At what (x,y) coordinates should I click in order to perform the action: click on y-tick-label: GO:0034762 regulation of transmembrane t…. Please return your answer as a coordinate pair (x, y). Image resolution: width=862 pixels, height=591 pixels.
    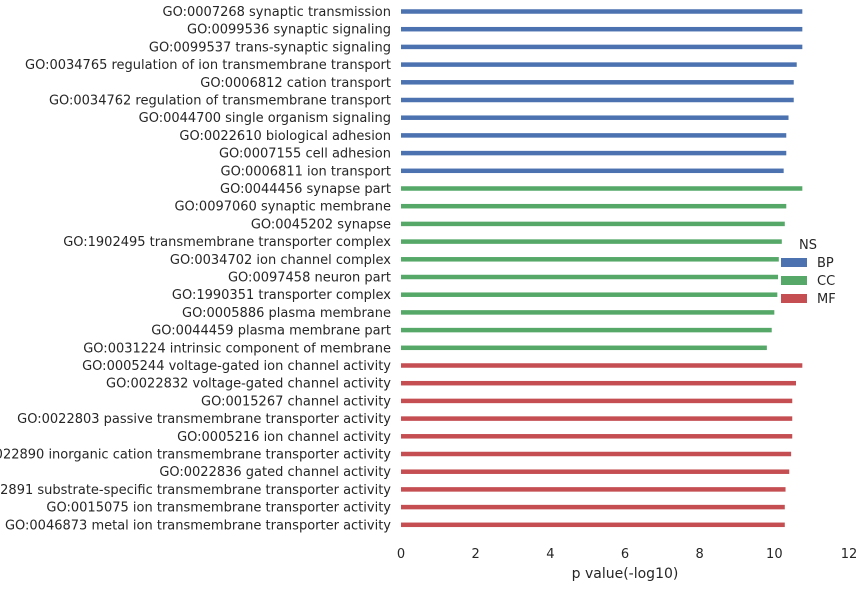
    Looking at the image, I should click on (220, 101).